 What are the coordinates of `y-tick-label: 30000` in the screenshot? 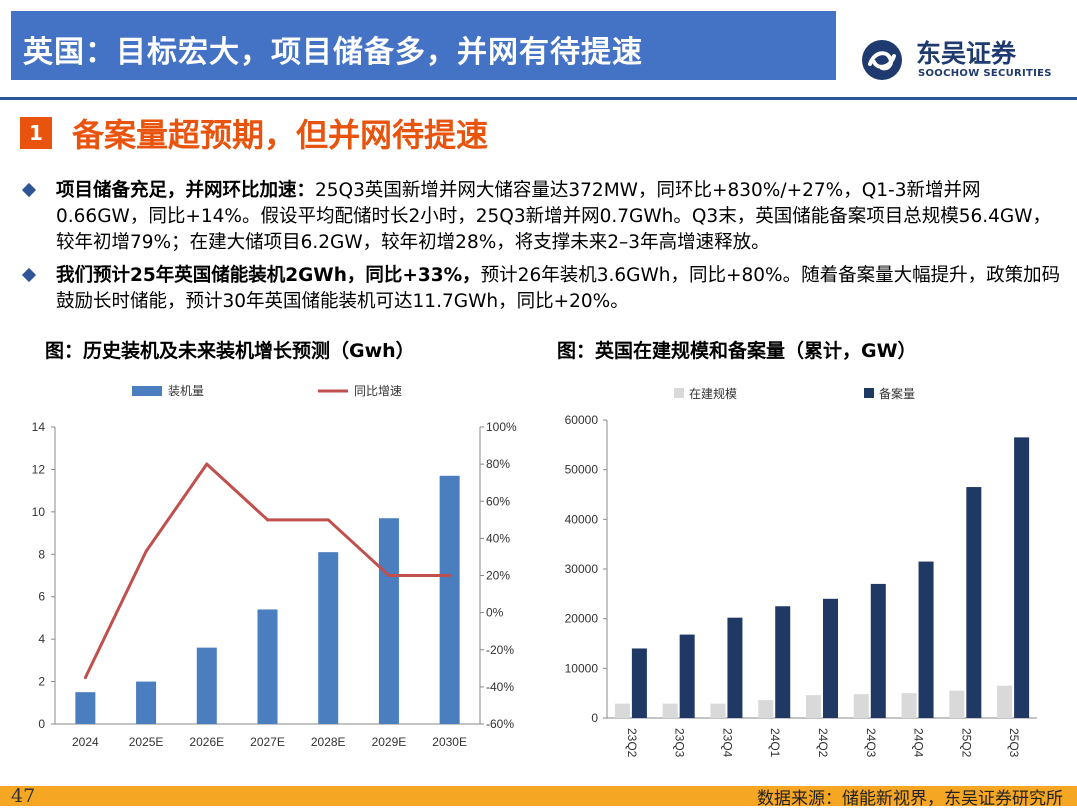 It's located at (582, 569).